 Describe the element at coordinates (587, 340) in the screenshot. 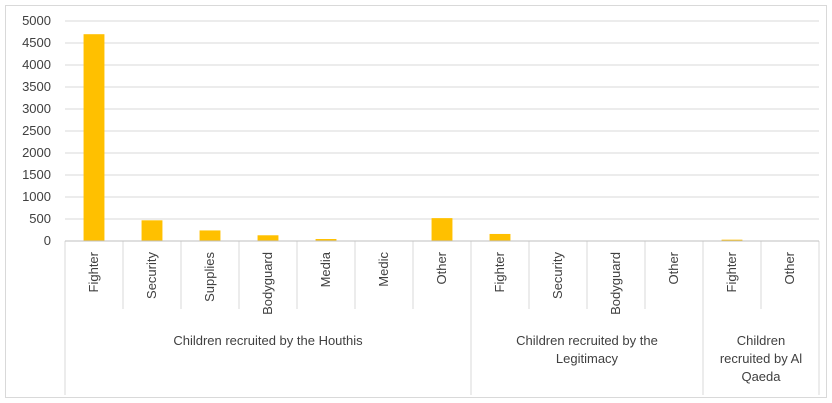

I see `group-label: Children recruited by the` at that location.